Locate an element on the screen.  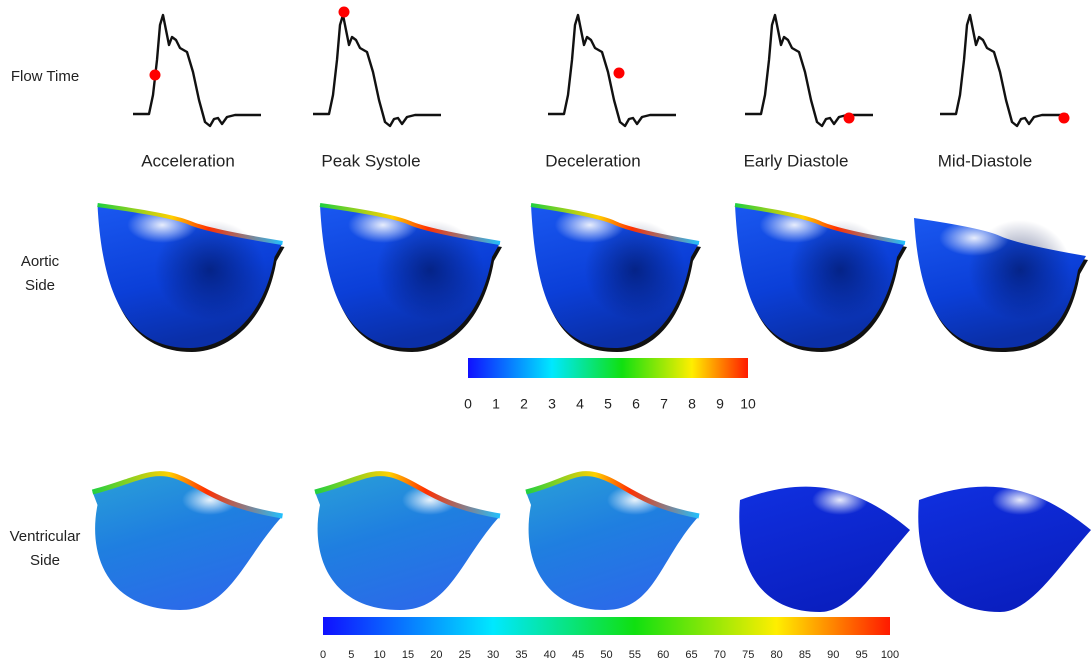
colorbar-tick-label: 60 is located at coordinates (663, 655).